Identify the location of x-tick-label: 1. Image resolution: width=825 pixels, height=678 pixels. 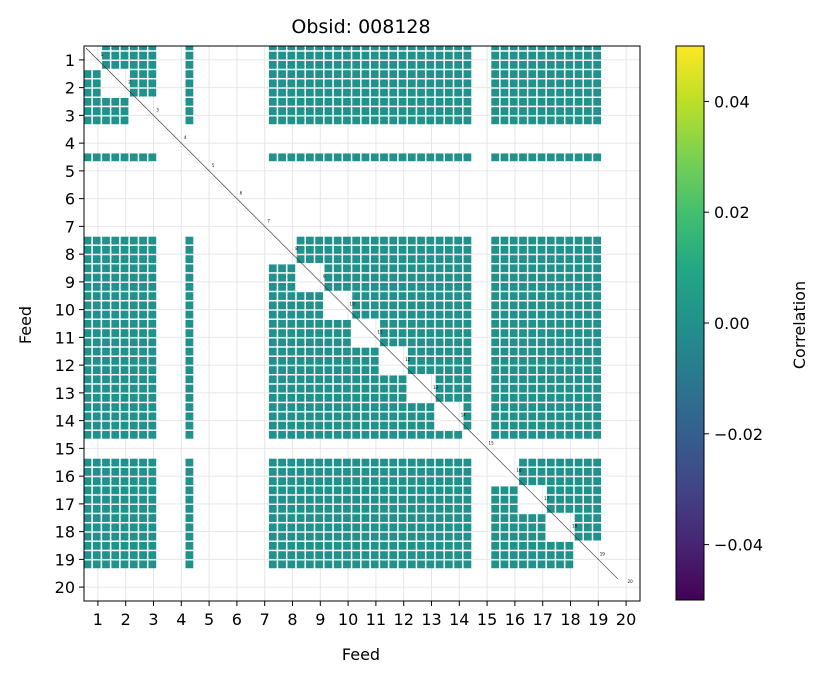
(98, 619).